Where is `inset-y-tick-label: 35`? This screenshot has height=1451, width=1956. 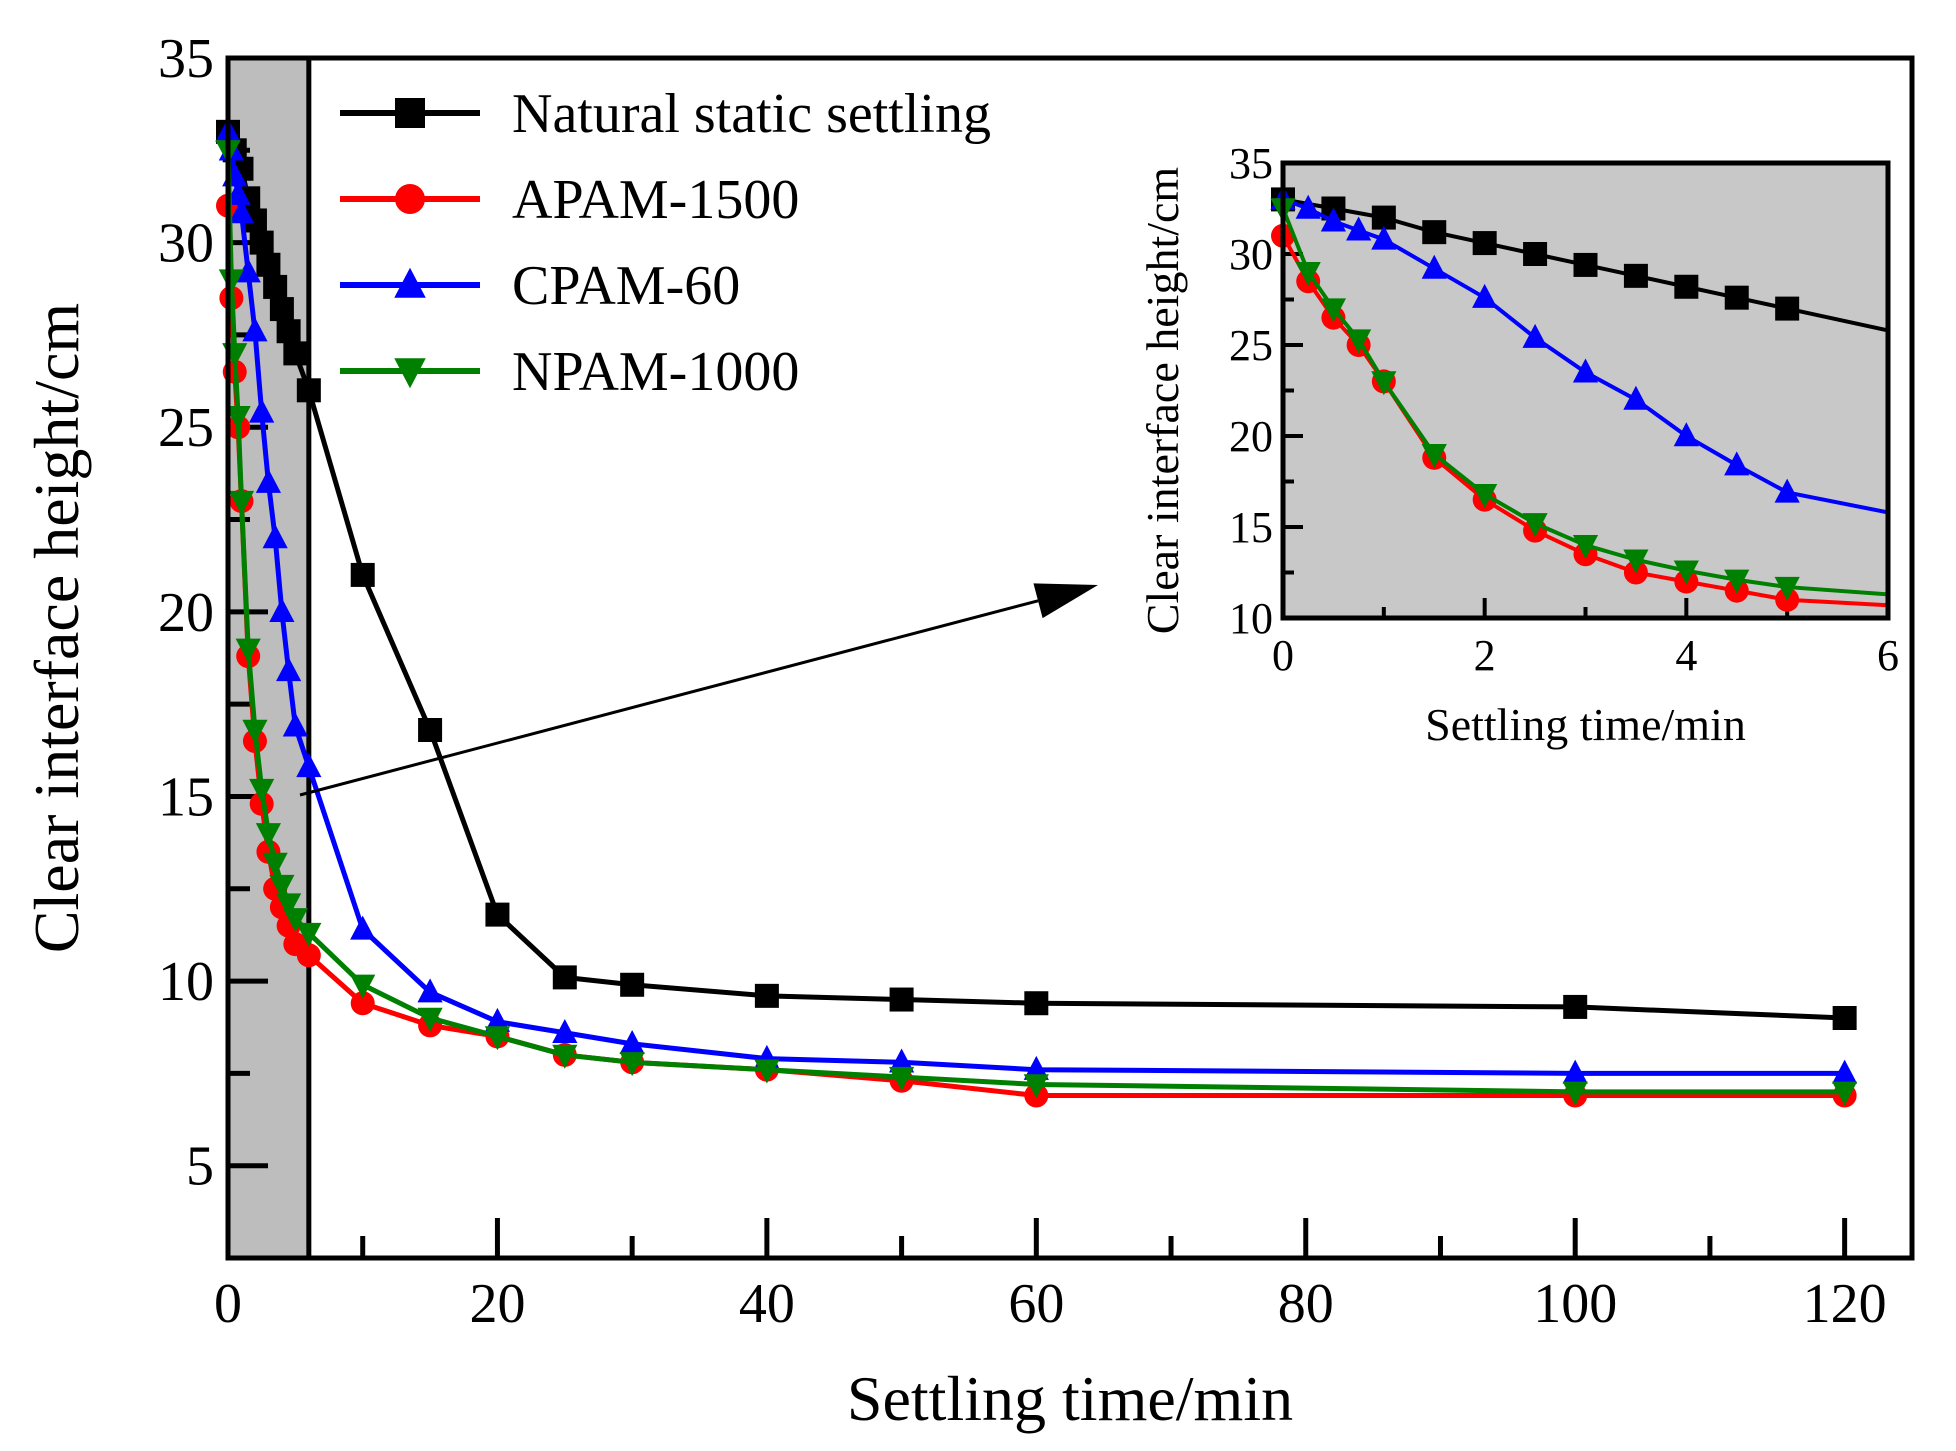
inset-y-tick-label: 35 is located at coordinates (1251, 163).